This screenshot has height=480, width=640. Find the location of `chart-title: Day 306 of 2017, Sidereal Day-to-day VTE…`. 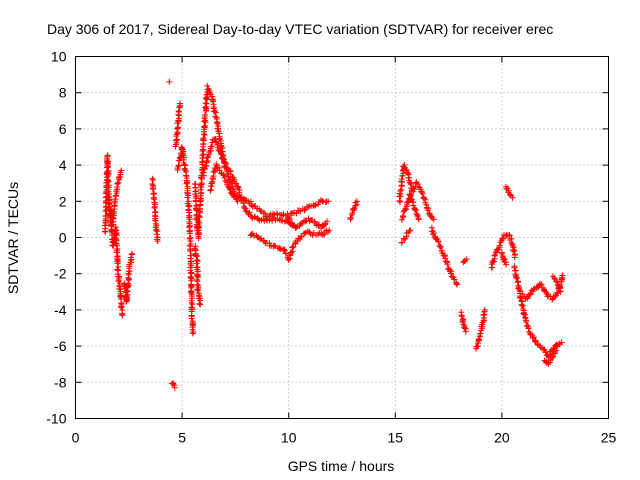

chart-title: Day 306 of 2017, Sidereal Day-to-day VTE… is located at coordinates (300, 29).